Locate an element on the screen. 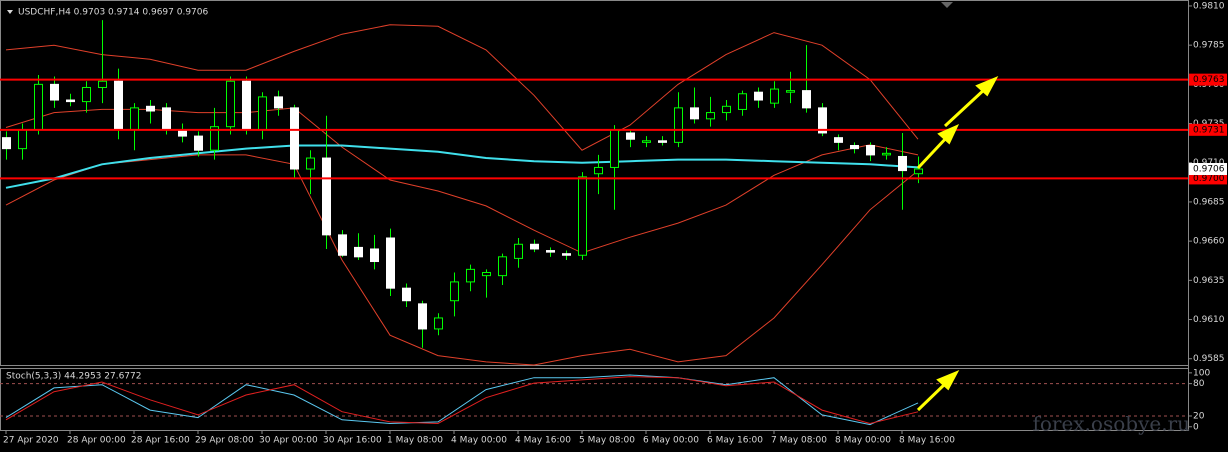 This screenshot has width=1228, height=452. last-price-label: 0.9706 is located at coordinates (1209, 170).